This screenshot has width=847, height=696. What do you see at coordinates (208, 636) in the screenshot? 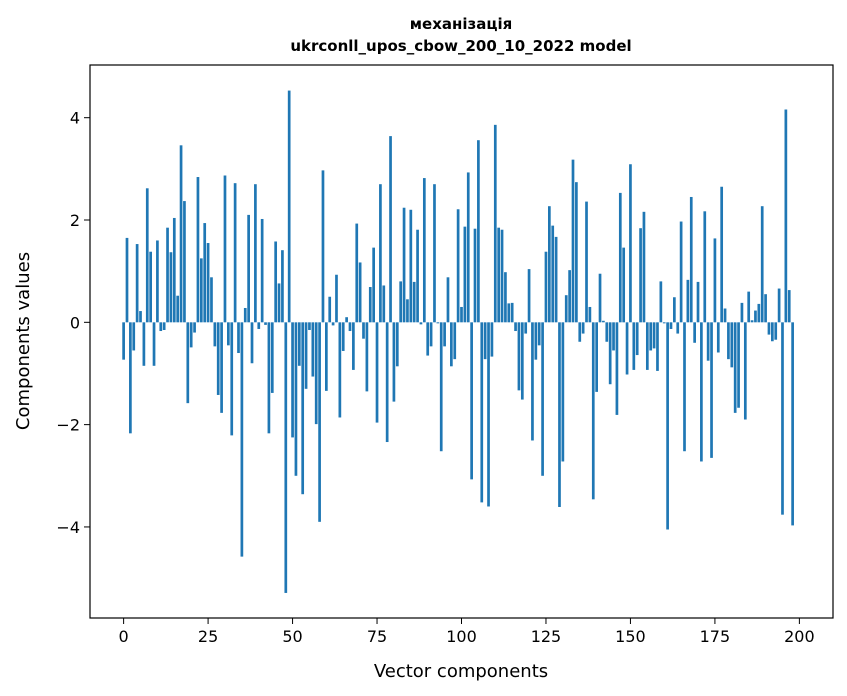
I see `x-tick-label: 25` at bounding box center [208, 636].